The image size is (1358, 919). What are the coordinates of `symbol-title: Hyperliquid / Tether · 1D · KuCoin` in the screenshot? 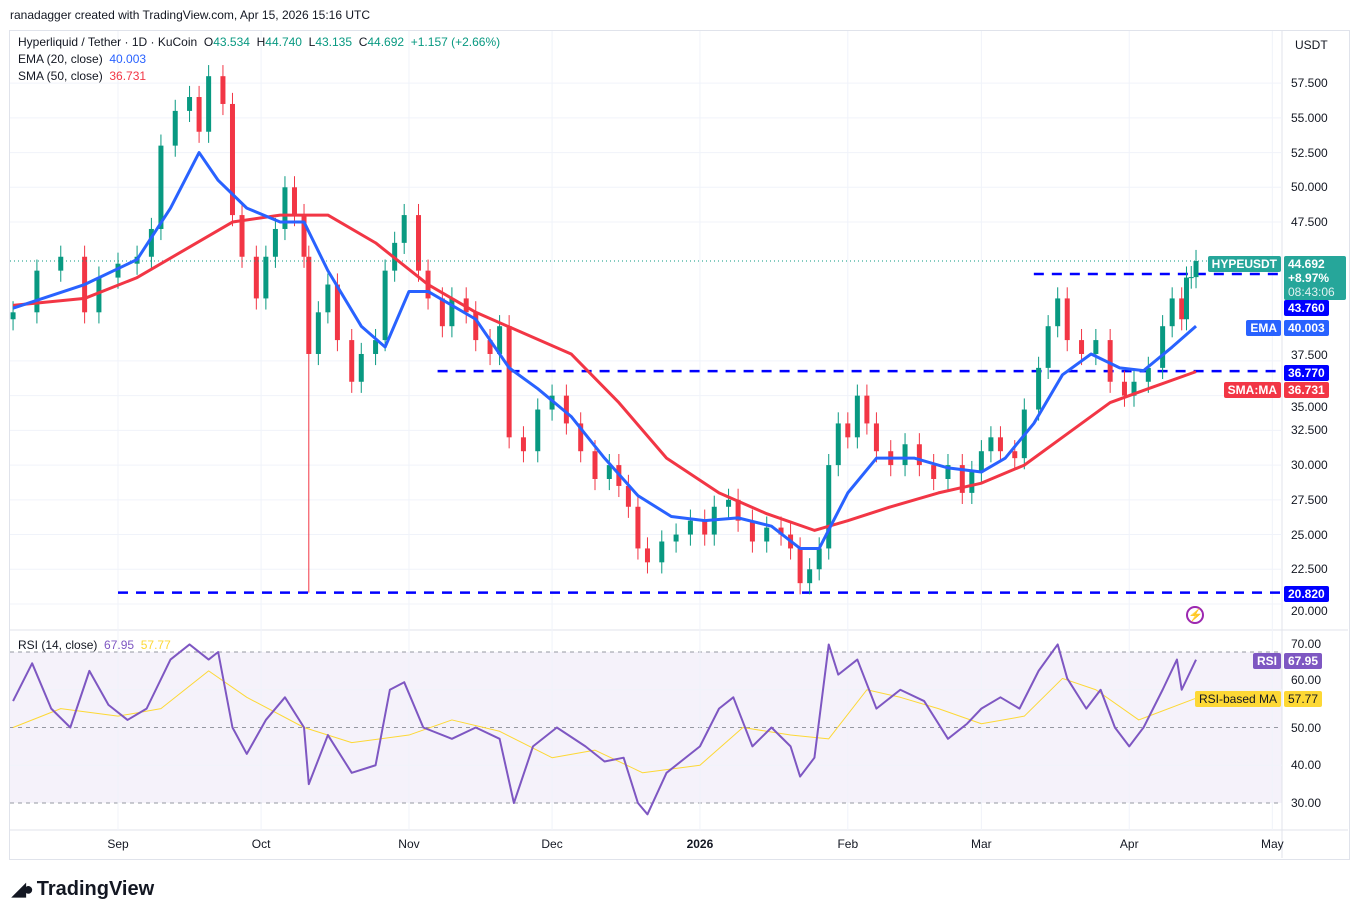 It's located at (108, 42).